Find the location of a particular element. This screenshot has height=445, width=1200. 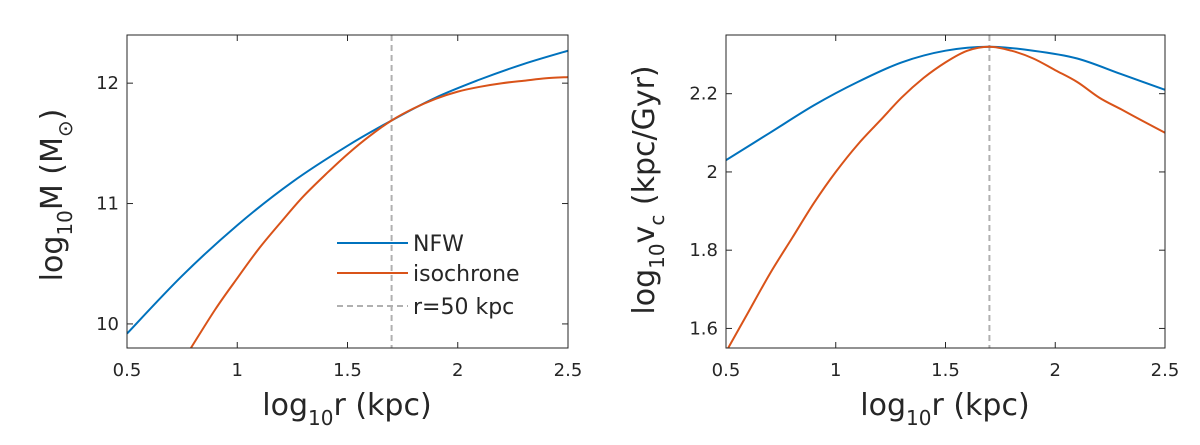

legend-label-isochrone: isochrone is located at coordinates (466, 274).